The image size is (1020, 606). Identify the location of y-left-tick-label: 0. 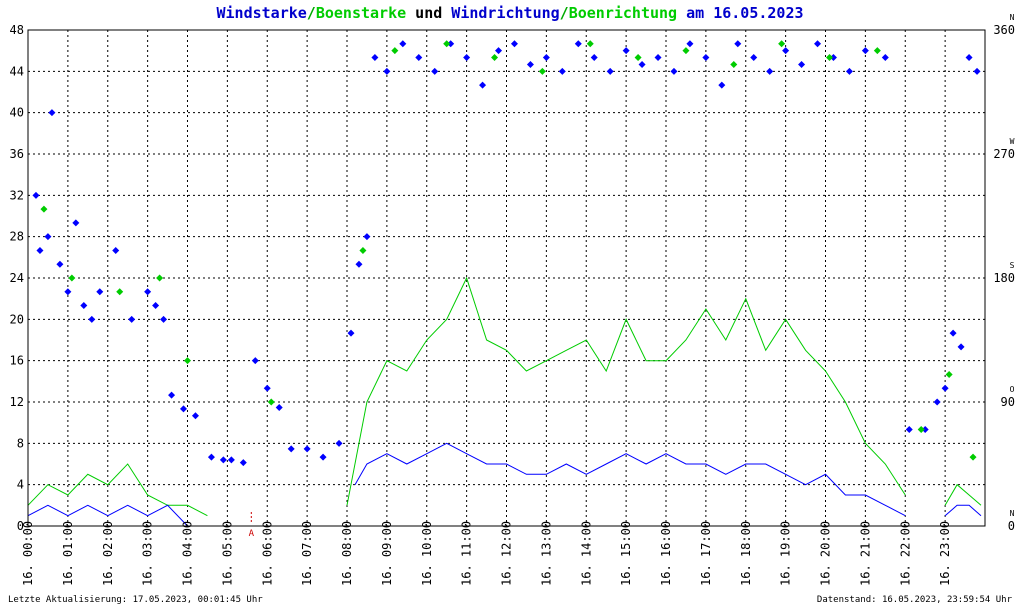
(20, 526).